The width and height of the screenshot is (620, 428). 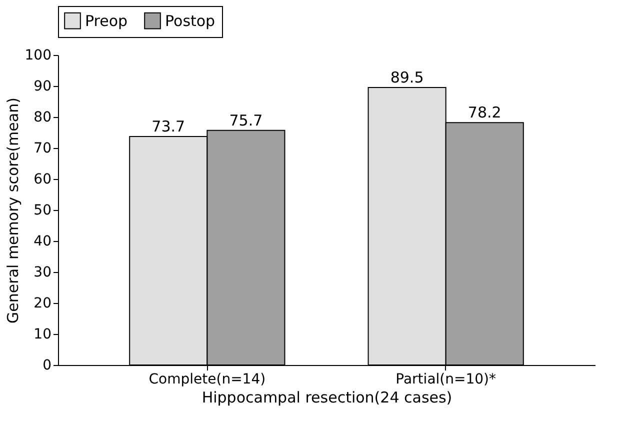 What do you see at coordinates (407, 77) in the screenshot?
I see `data-label: 89.5` at bounding box center [407, 77].